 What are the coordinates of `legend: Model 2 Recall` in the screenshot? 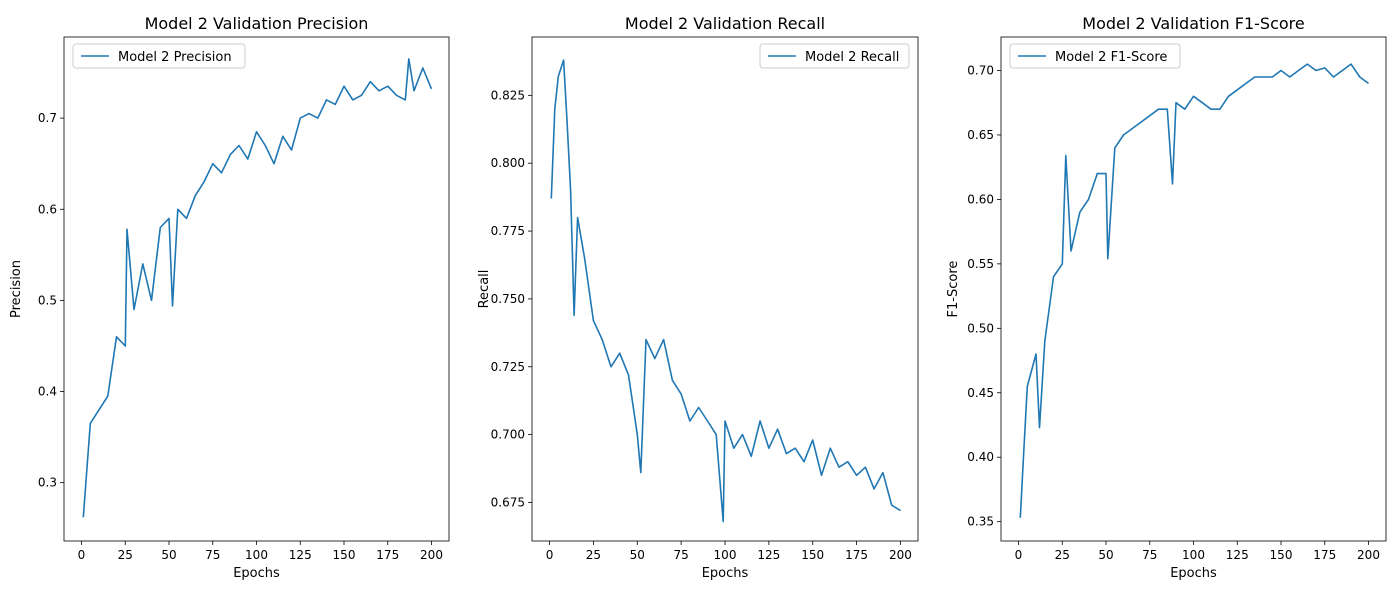 It's located at (834, 56).